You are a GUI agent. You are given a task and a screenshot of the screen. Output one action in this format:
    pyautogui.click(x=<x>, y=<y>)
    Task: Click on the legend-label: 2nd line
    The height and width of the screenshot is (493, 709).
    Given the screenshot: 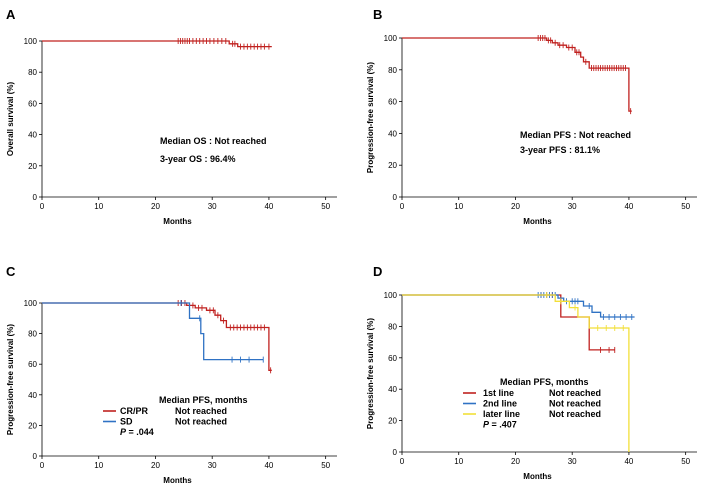 What is the action you would take?
    pyautogui.click(x=500, y=404)
    